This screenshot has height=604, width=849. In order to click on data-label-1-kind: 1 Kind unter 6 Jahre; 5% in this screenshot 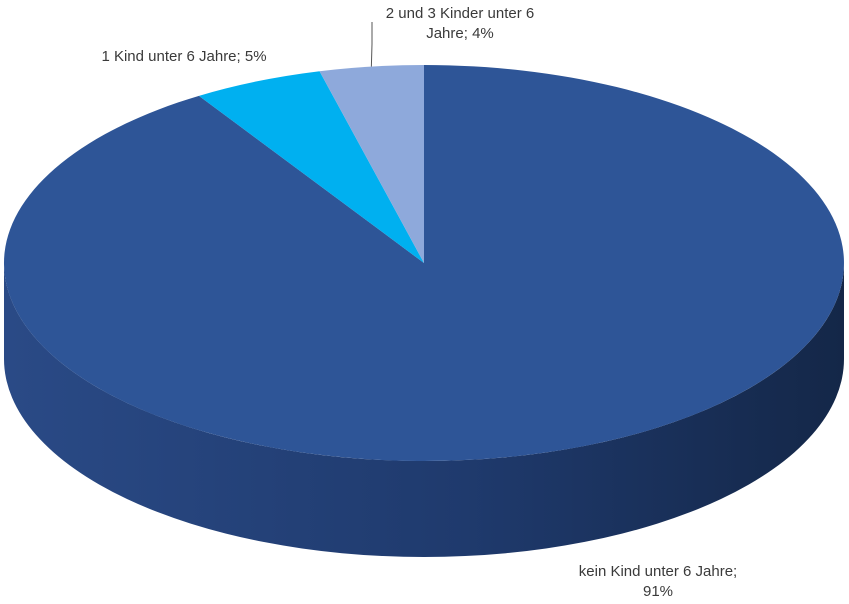, I will do `click(184, 57)`.